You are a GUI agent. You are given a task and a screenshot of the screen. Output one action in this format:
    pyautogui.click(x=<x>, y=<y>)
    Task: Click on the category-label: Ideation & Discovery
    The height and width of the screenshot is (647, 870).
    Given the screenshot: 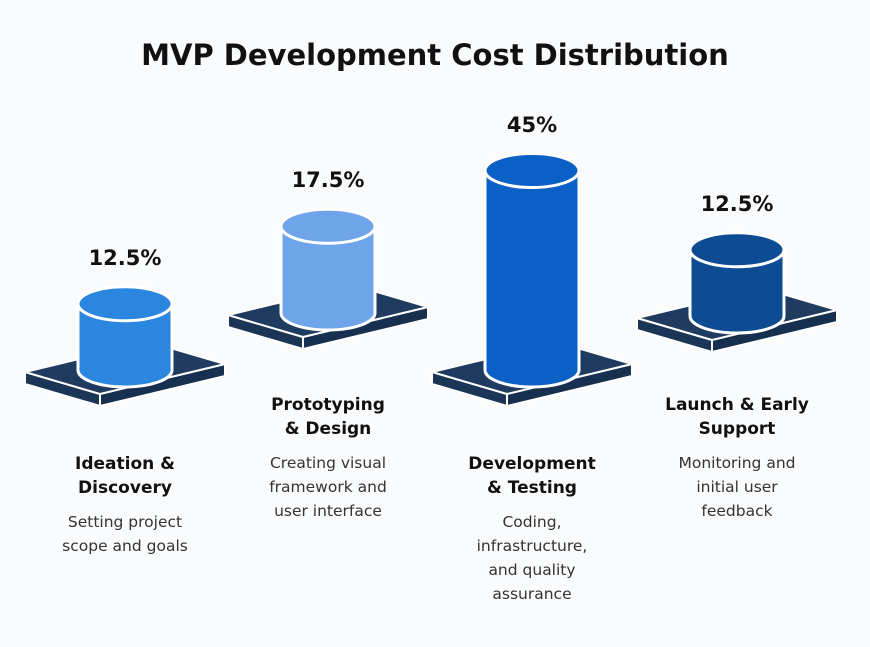 What is the action you would take?
    pyautogui.click(x=125, y=476)
    